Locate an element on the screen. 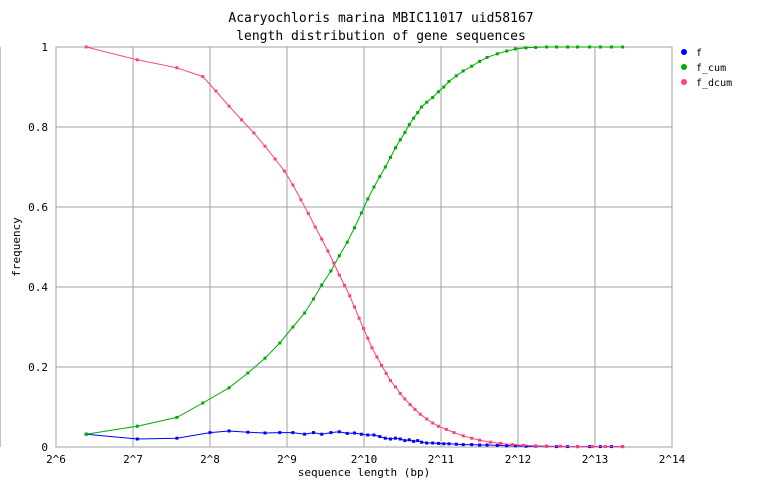  x-tick-label: 2^12 is located at coordinates (518, 459).